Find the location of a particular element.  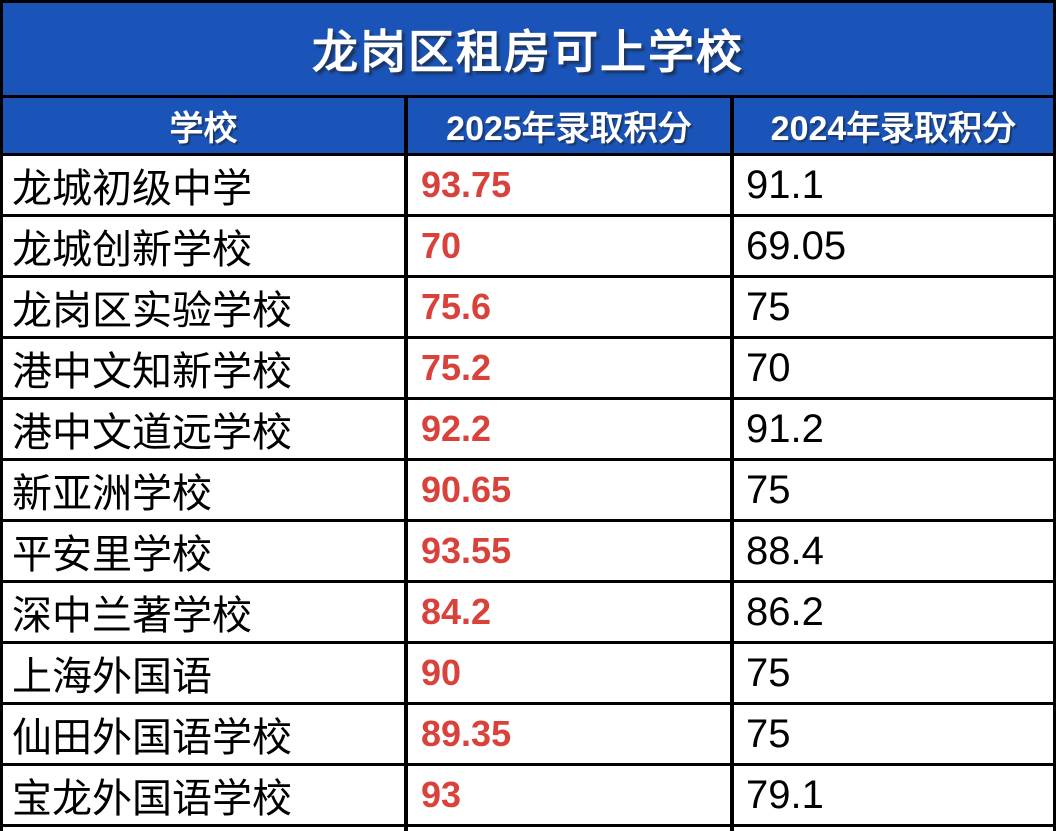

score-2025: 90.65 is located at coordinates (569, 490).